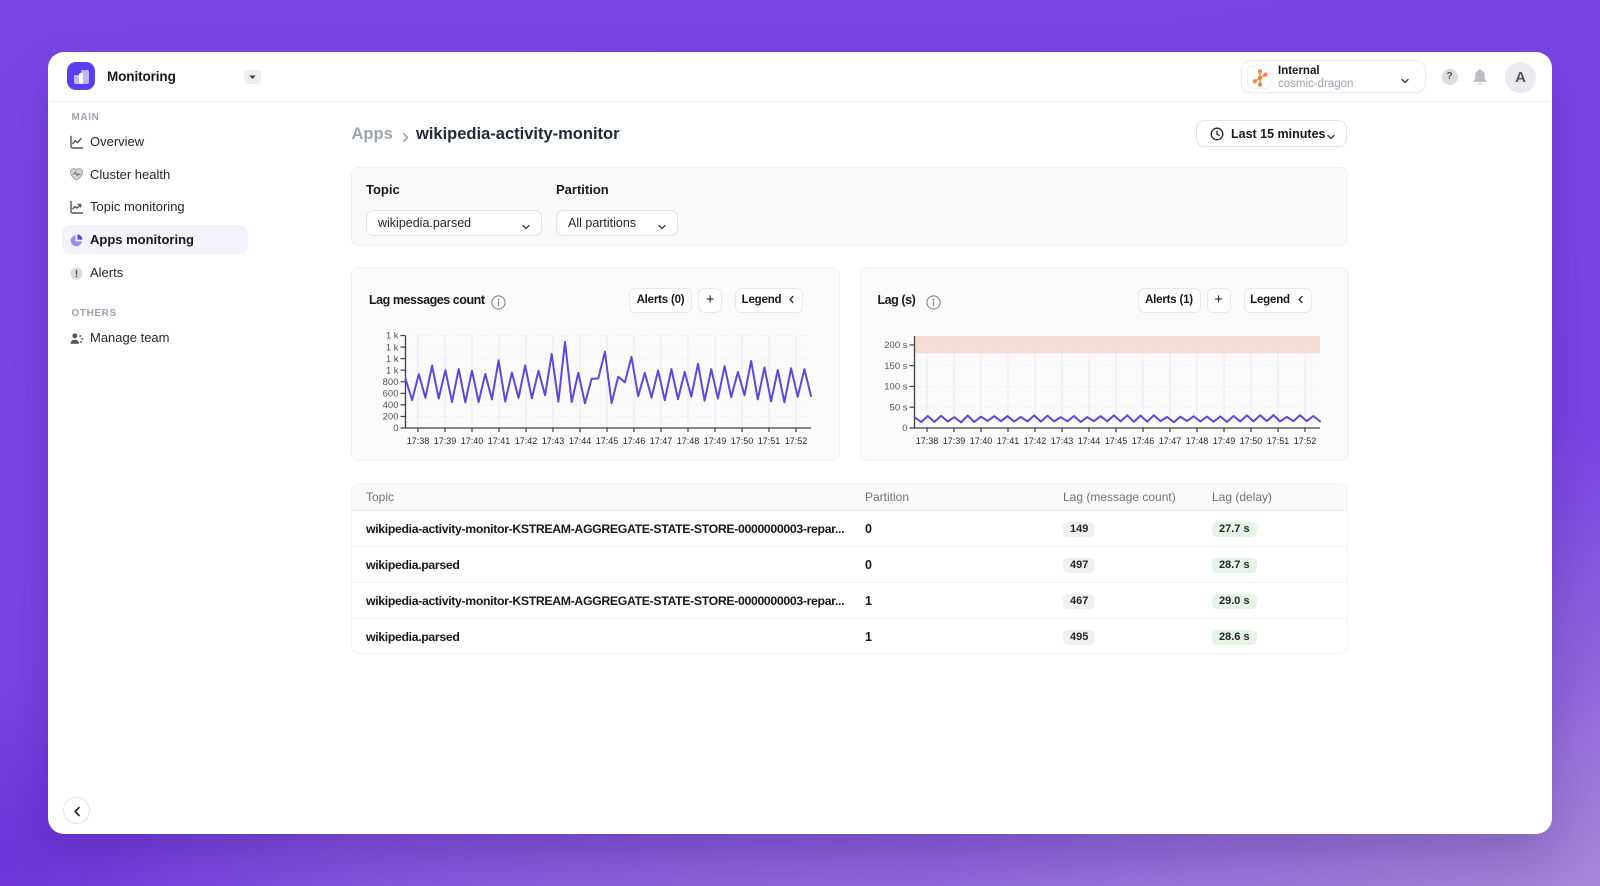 The width and height of the screenshot is (1600, 886). Describe the element at coordinates (895, 366) in the screenshot. I see `svg-text: 150 s` at that location.